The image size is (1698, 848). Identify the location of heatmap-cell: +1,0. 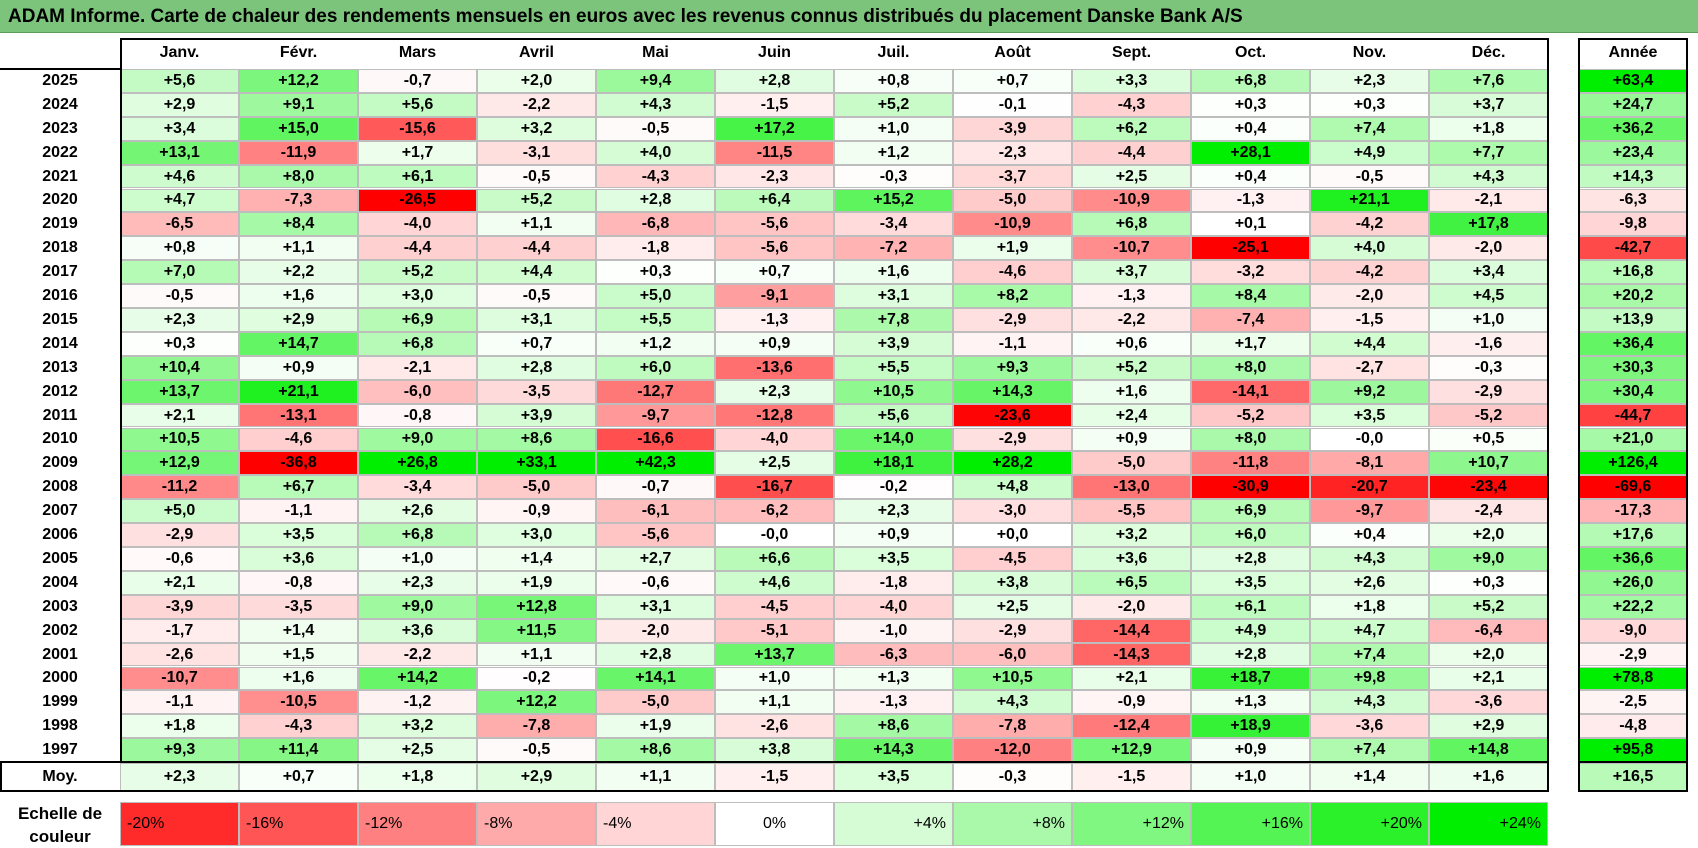
(417, 559).